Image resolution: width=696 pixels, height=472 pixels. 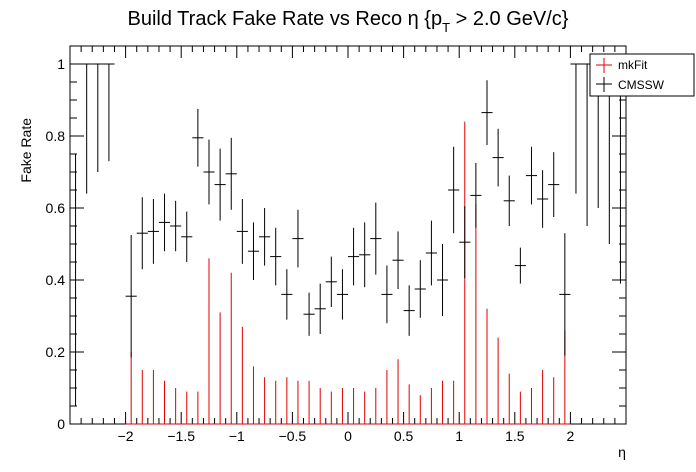 What do you see at coordinates (348, 436) in the screenshot?
I see `x-tick-label: 0` at bounding box center [348, 436].